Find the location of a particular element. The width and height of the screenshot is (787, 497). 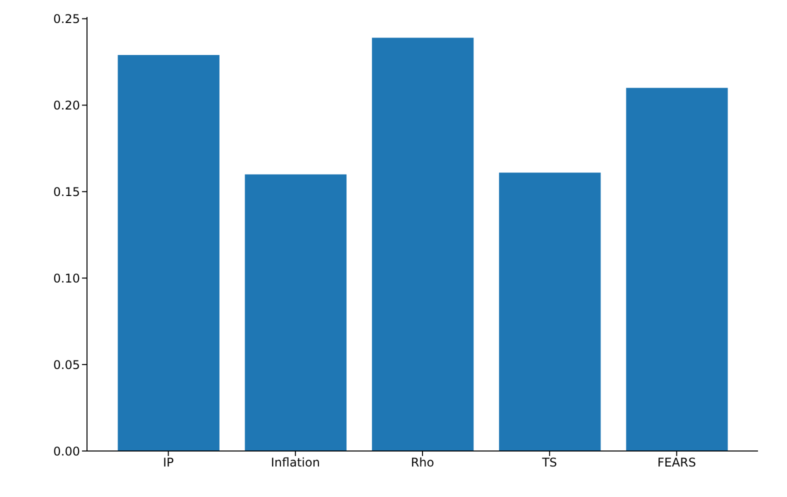

y-tick-label: 0.05 is located at coordinates (66, 365).